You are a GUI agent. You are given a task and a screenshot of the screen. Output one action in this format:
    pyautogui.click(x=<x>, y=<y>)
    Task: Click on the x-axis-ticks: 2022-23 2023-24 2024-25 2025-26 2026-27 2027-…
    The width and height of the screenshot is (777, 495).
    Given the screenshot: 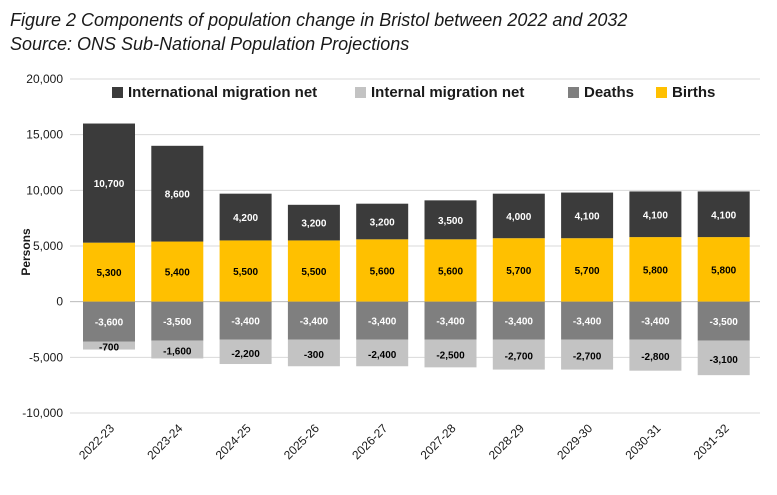 What is the action you would take?
    pyautogui.click(x=404, y=441)
    